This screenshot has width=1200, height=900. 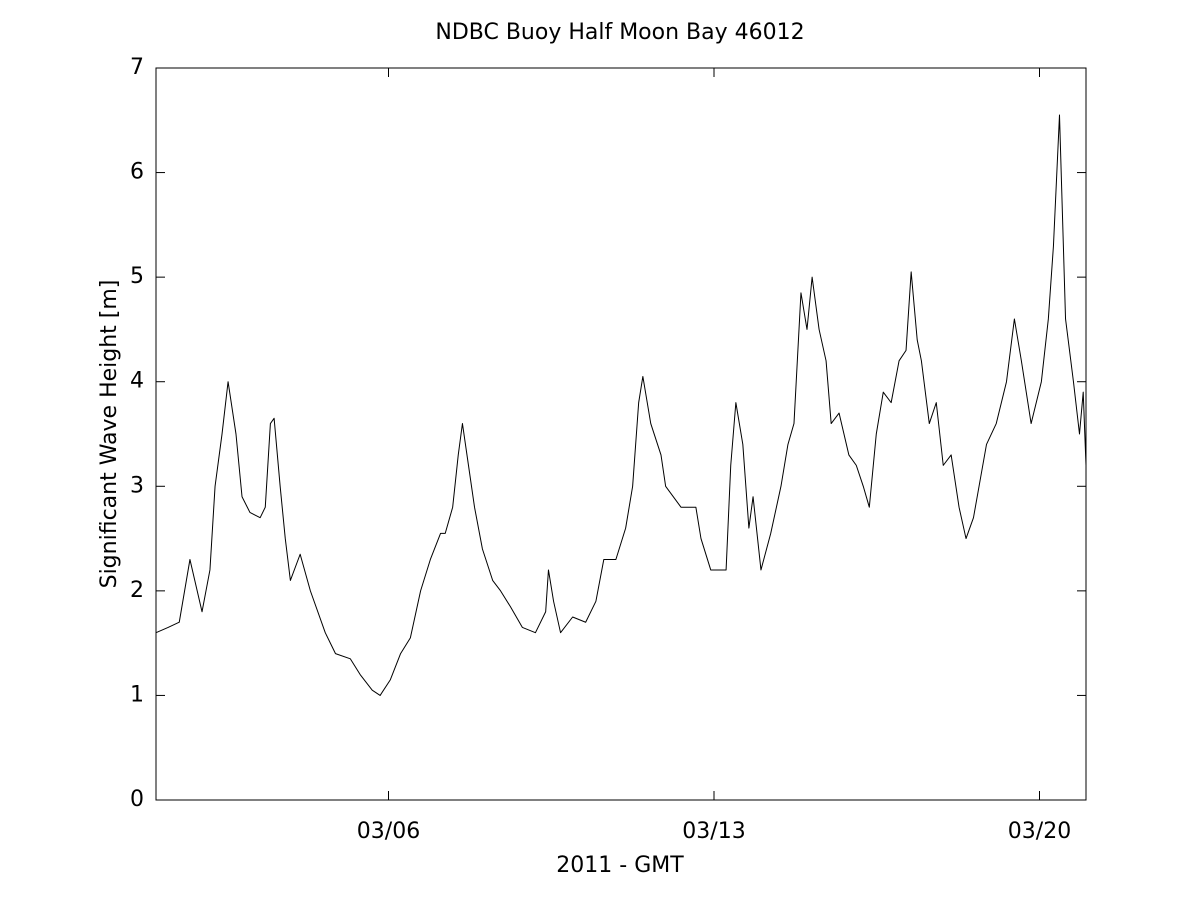 What do you see at coordinates (137, 799) in the screenshot?
I see `y-tick-label: 0` at bounding box center [137, 799].